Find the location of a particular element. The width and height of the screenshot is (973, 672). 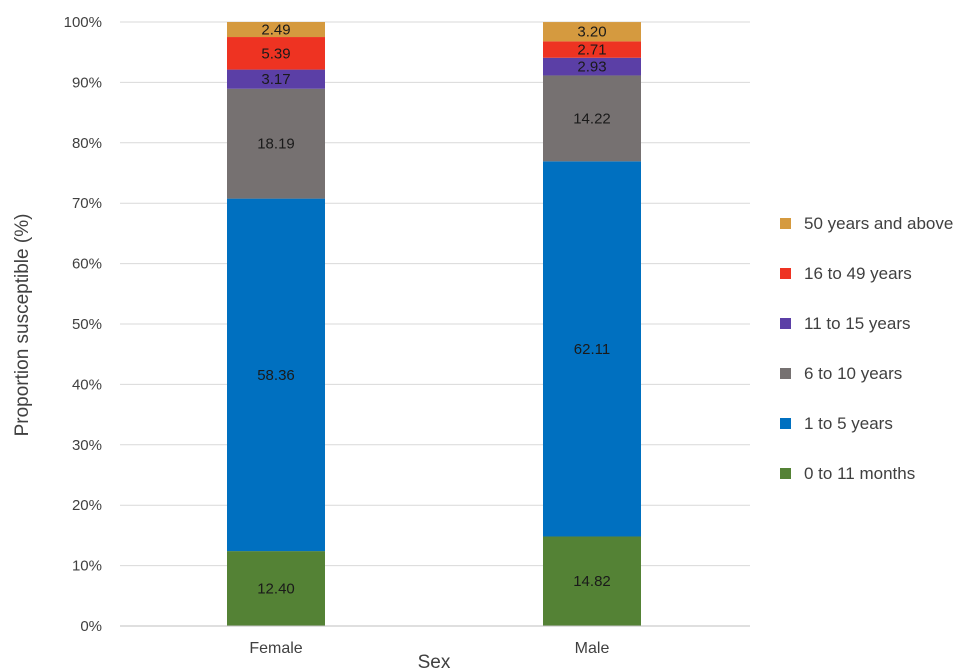

y-tick-label: 40% is located at coordinates (87, 384).